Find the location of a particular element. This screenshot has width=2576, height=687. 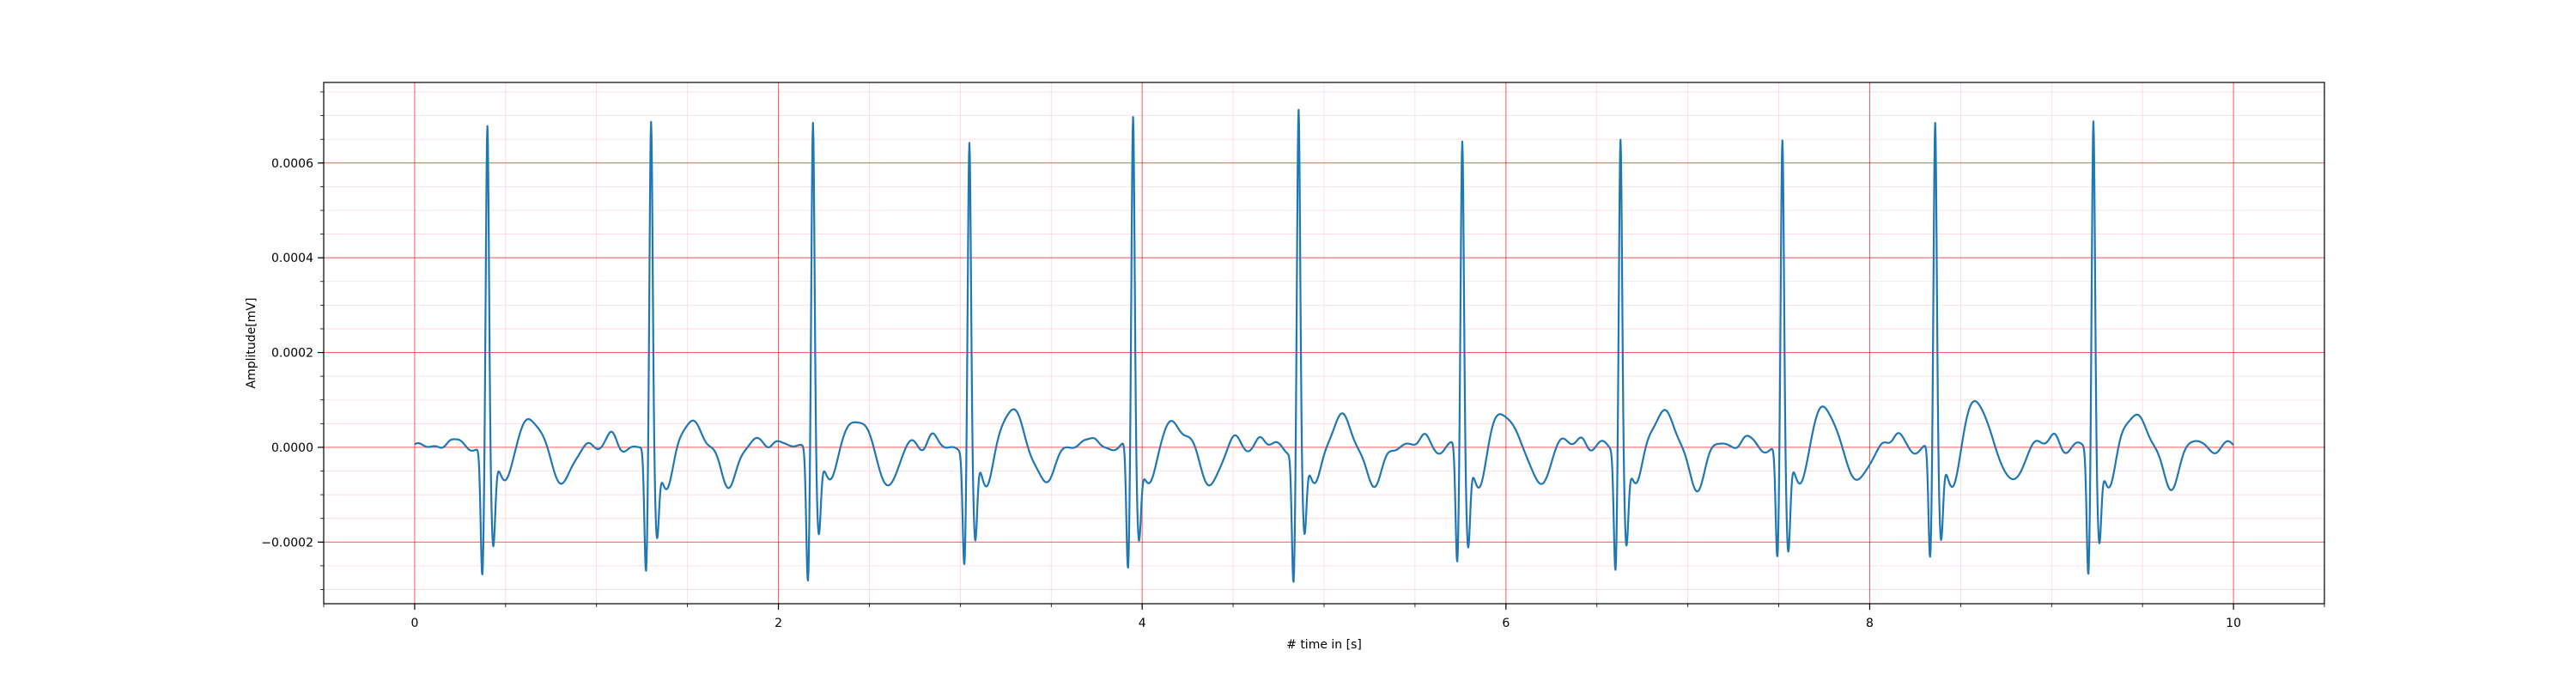

x-tick-label: 0 is located at coordinates (414, 623).